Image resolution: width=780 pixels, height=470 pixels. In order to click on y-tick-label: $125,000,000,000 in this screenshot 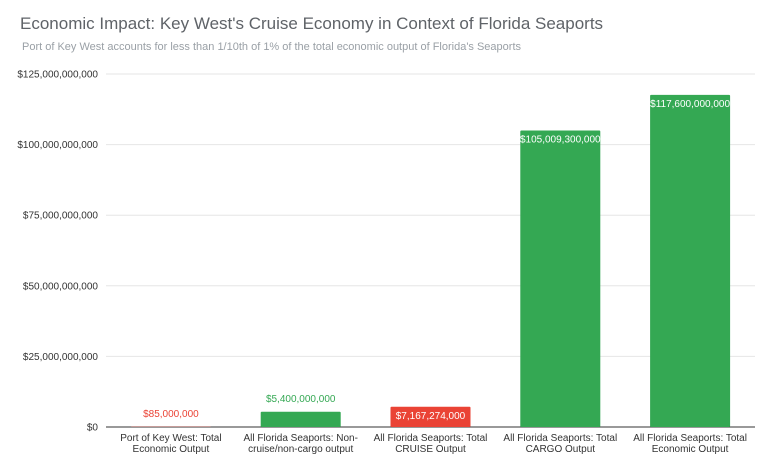, I will do `click(57, 75)`.